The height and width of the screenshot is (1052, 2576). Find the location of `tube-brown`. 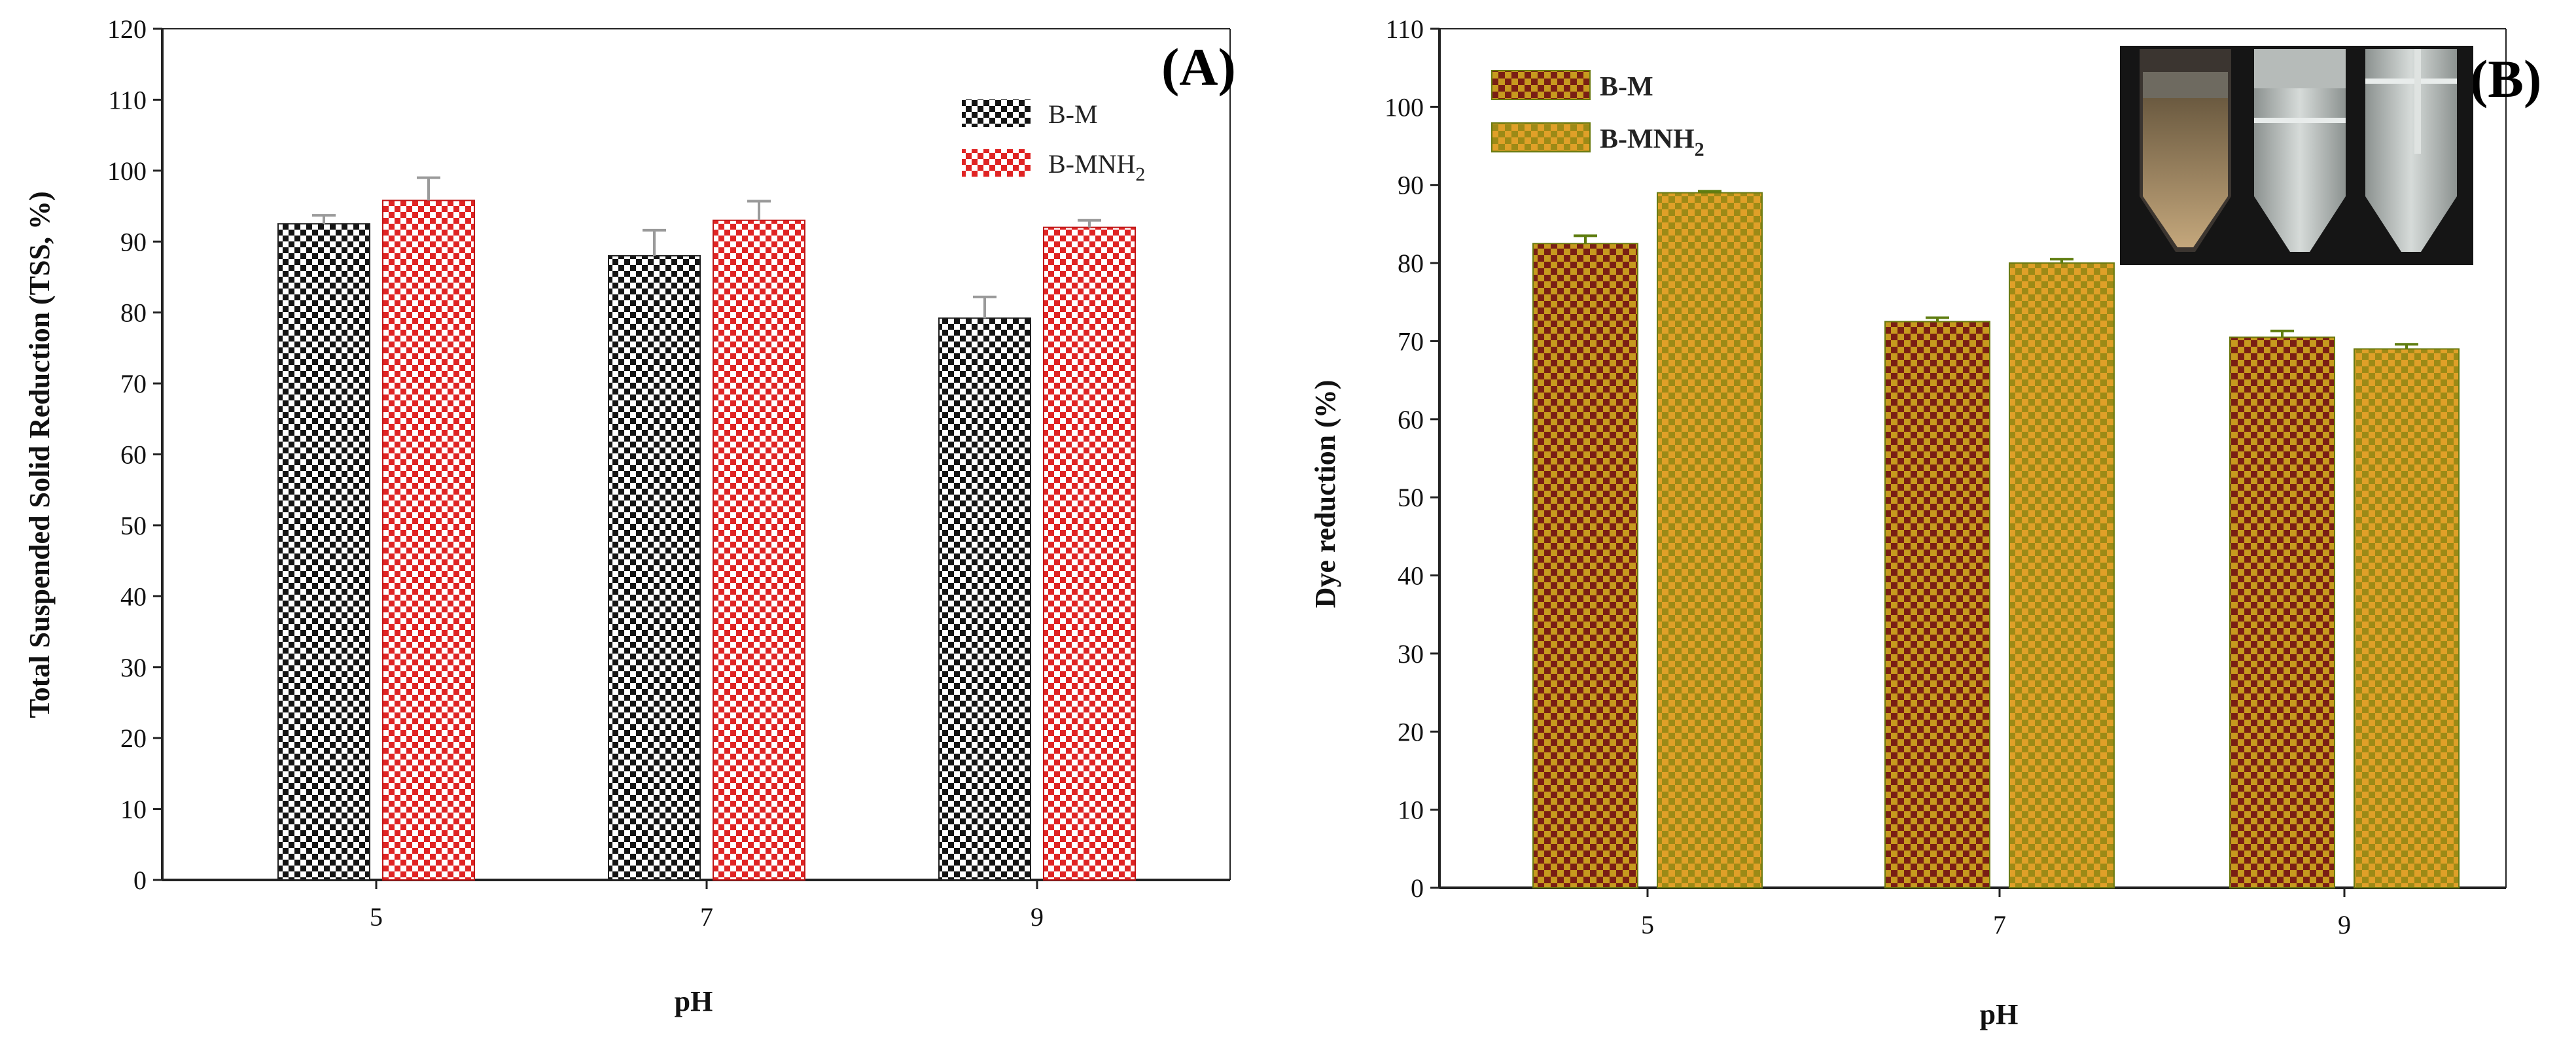

tube-brown is located at coordinates (2185, 150).